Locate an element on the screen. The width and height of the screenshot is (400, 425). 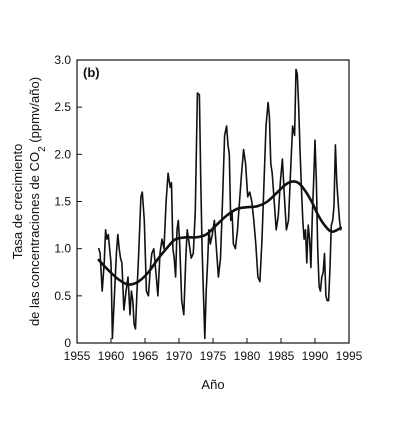
y-axis-title-unit: (ppmv/año) is located at coordinates (34, 111).